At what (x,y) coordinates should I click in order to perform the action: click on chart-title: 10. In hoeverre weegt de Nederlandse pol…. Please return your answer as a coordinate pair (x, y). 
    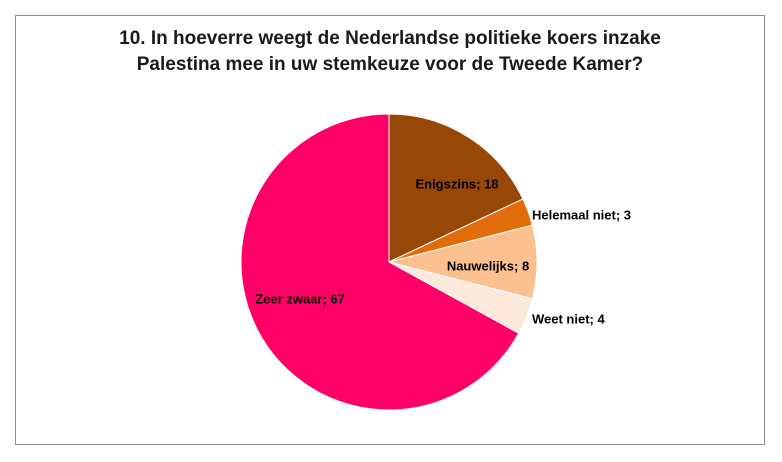
    Looking at the image, I should click on (390, 52).